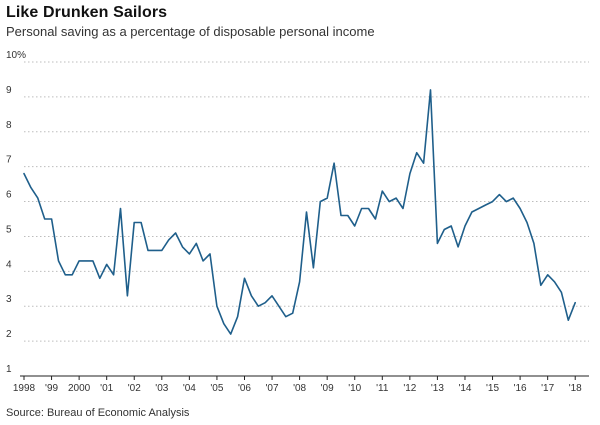 The width and height of the screenshot is (600, 425). I want to click on x-tick-label: '14, so click(464, 388).